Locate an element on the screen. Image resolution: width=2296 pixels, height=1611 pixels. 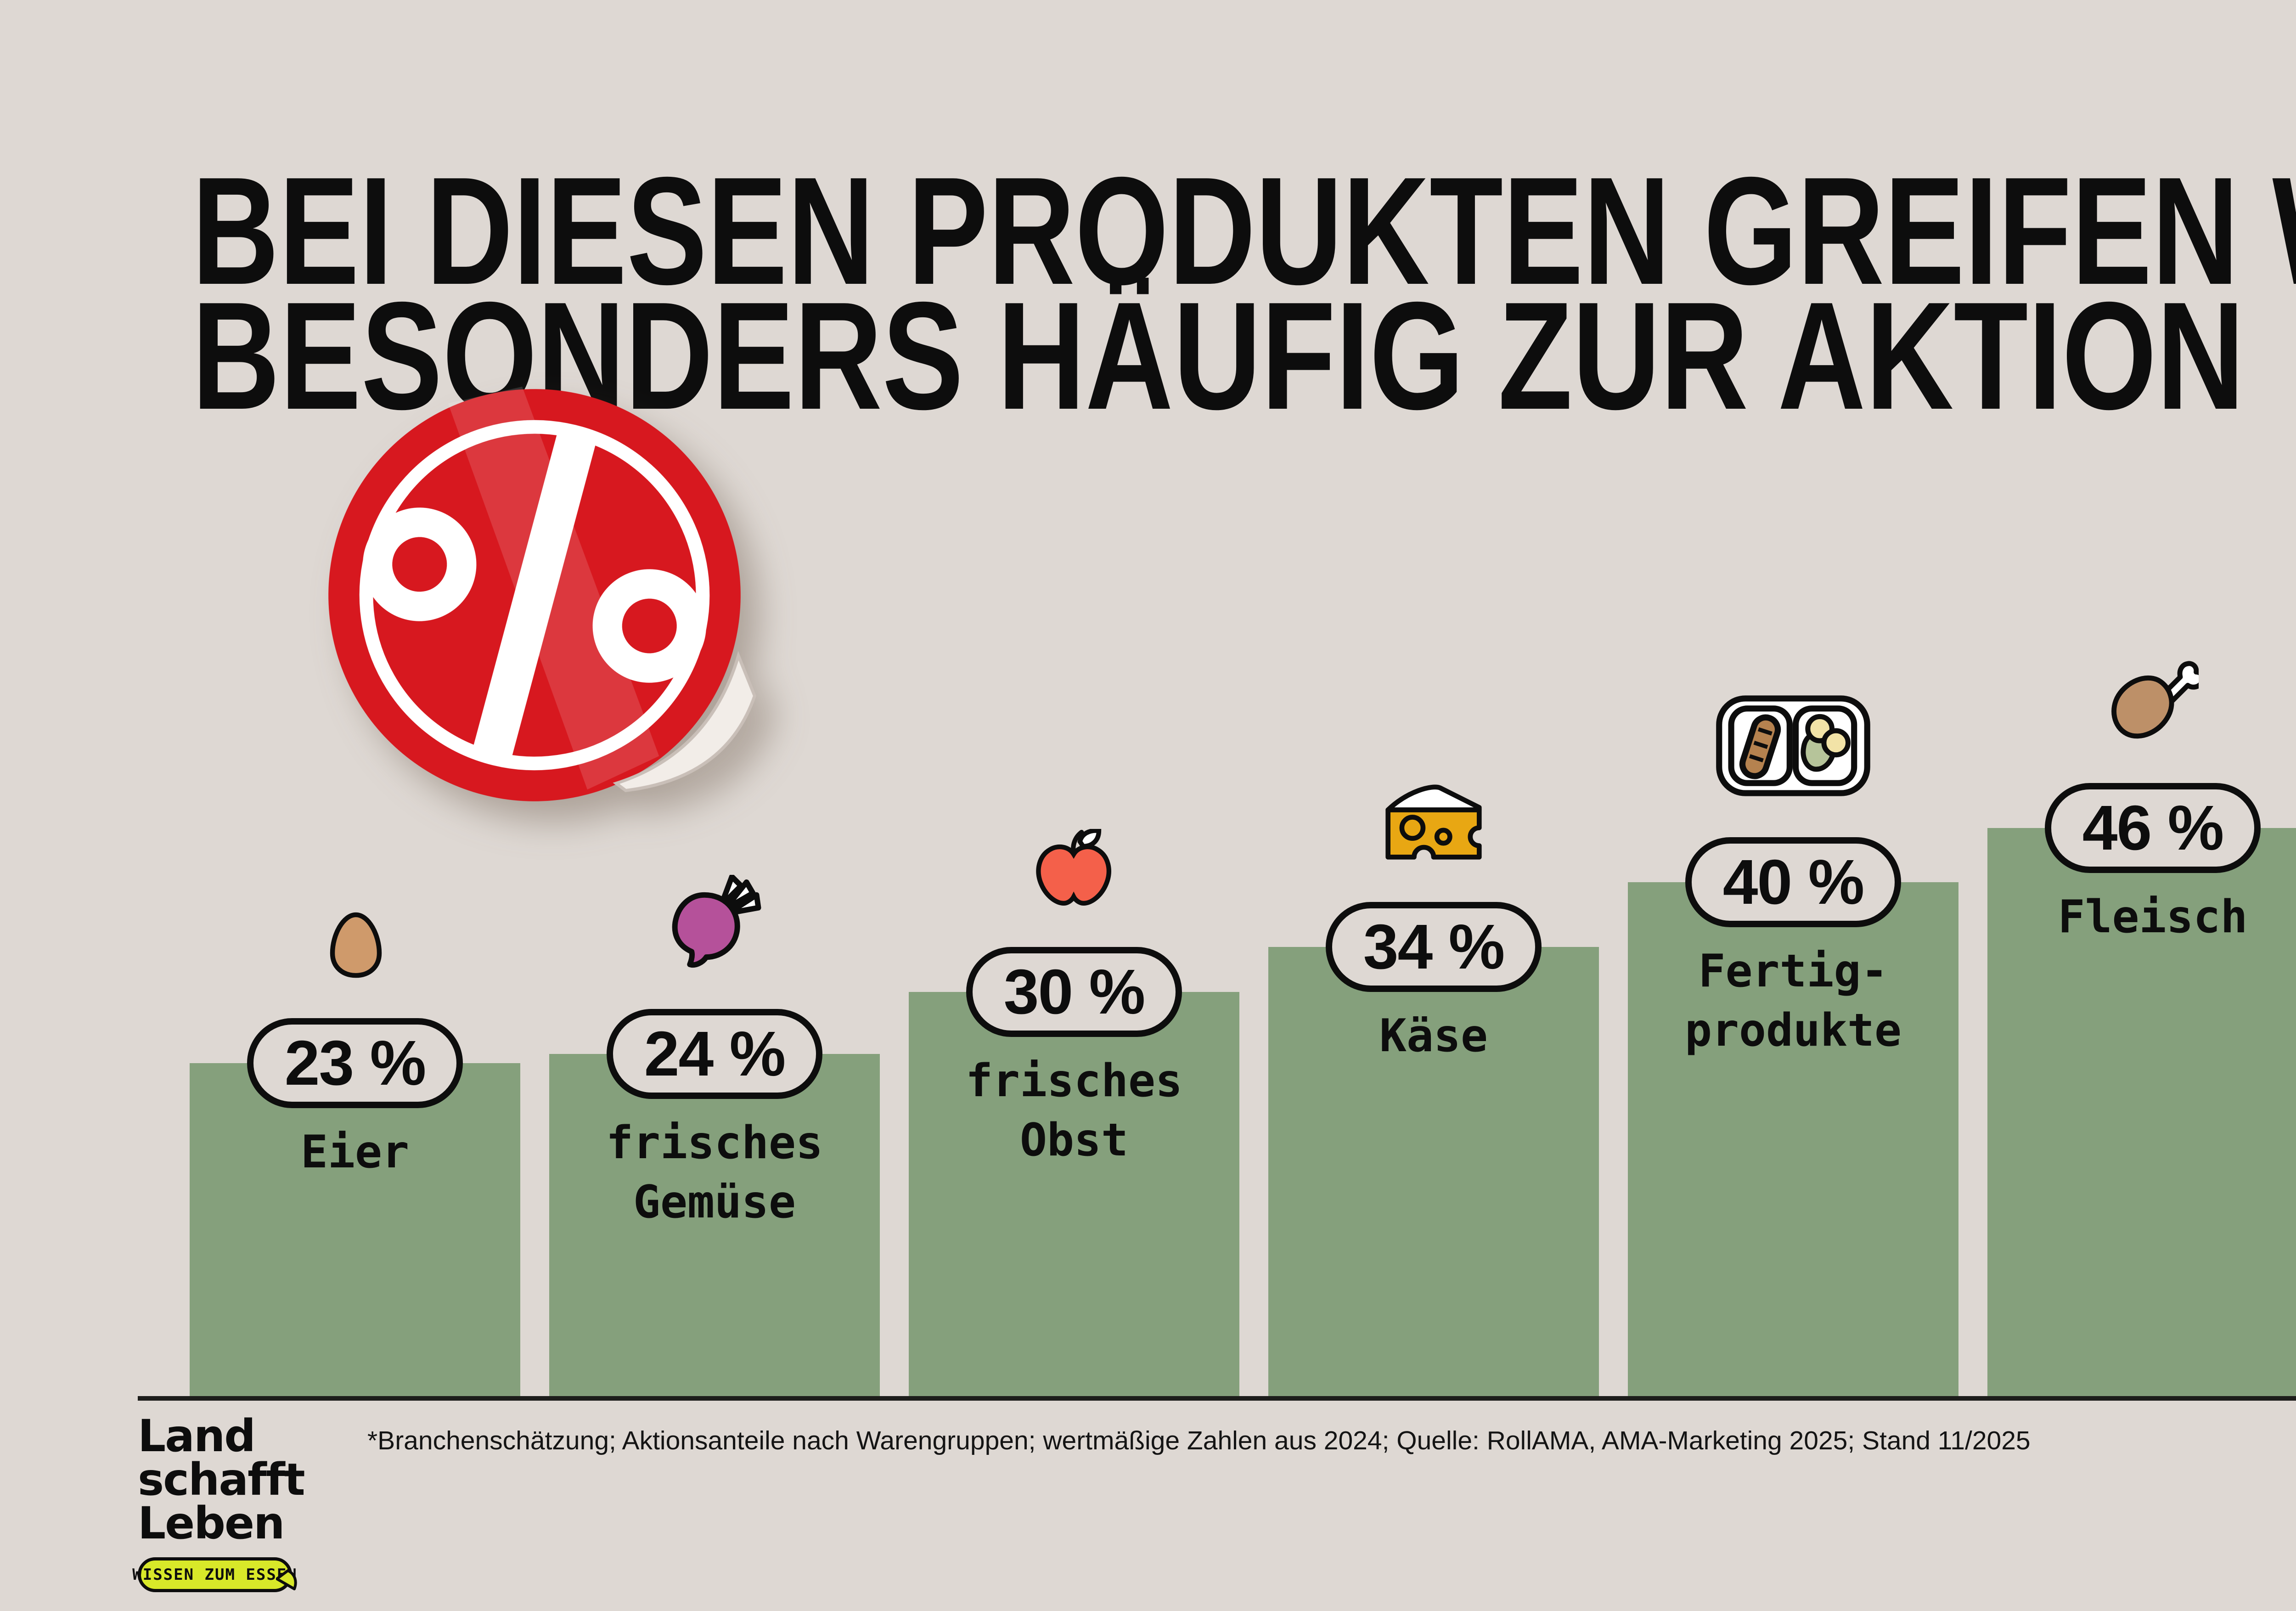
logo-line-3: Leben is located at coordinates (211, 1524).